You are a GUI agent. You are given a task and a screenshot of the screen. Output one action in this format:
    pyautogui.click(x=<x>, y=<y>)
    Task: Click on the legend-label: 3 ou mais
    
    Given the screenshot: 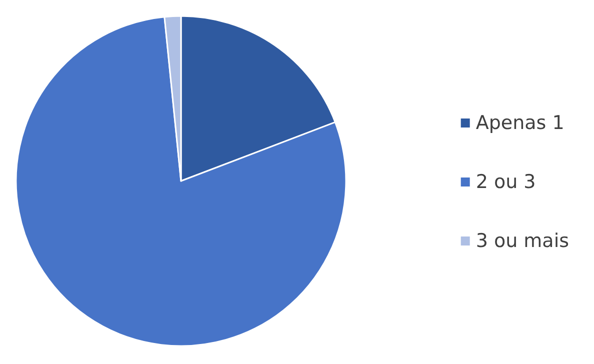 What is the action you would take?
    pyautogui.click(x=523, y=241)
    